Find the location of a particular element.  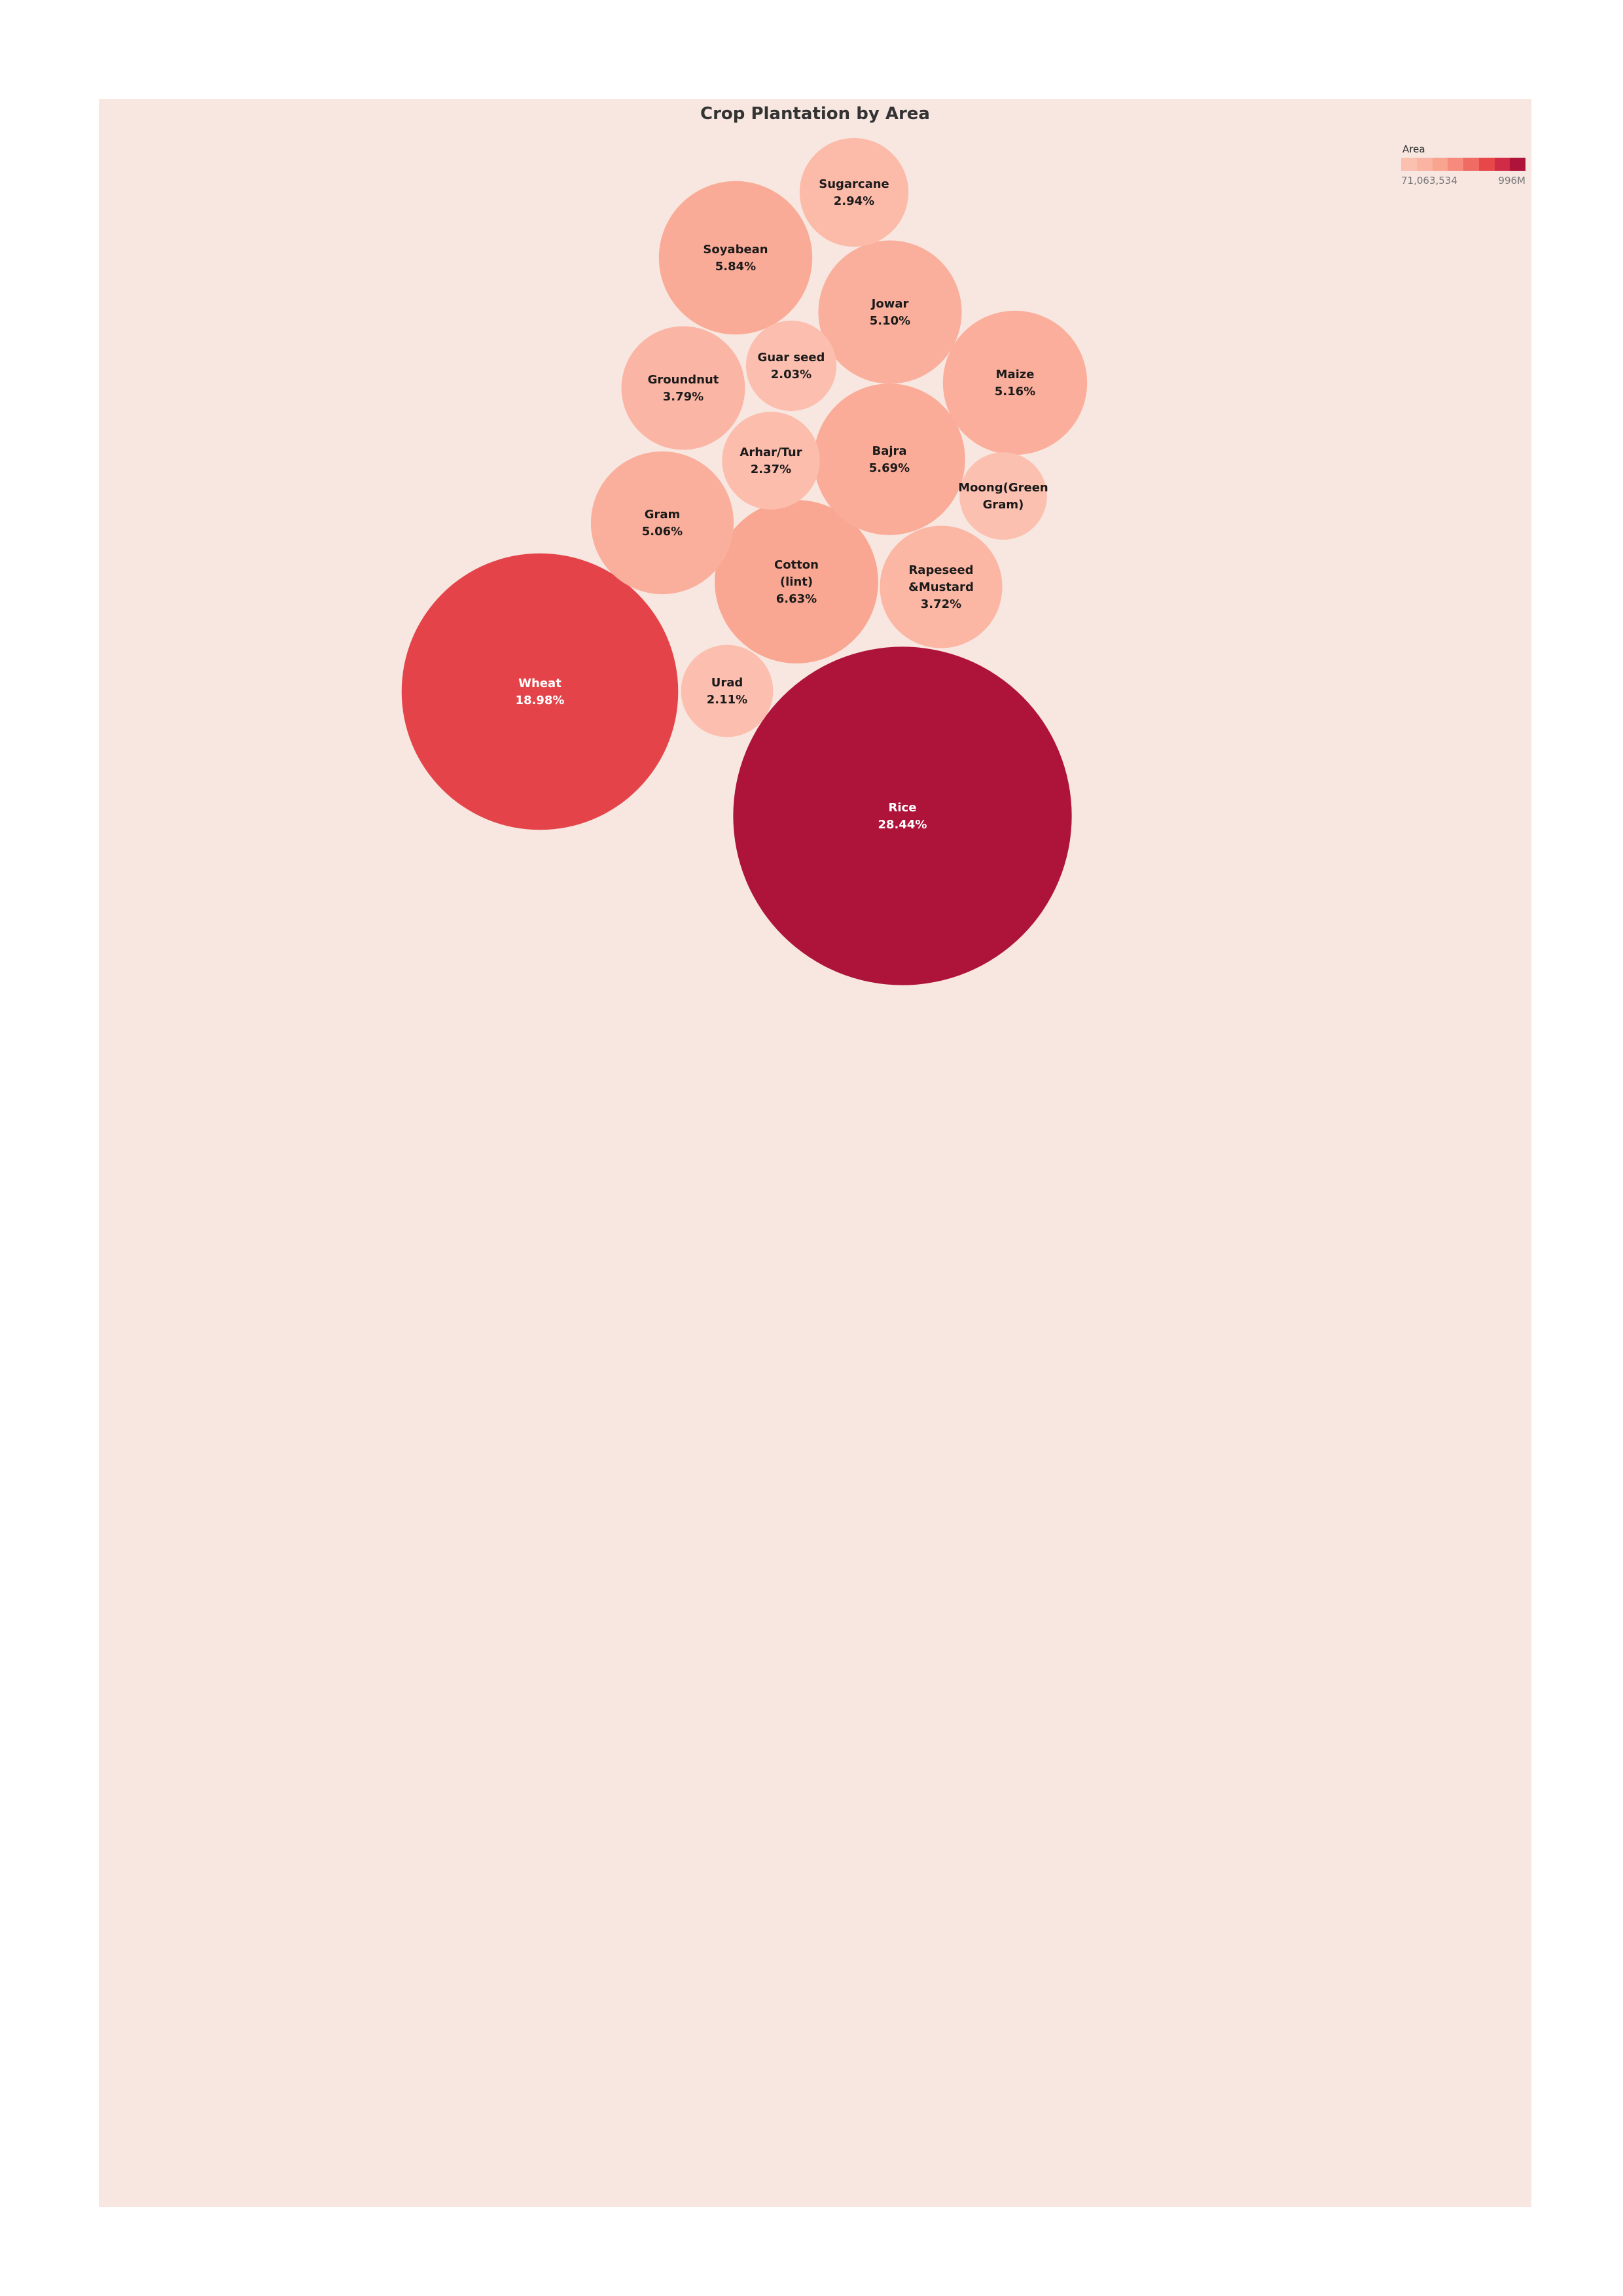

bubble-gram: Gram 5.06% is located at coordinates (662, 523).